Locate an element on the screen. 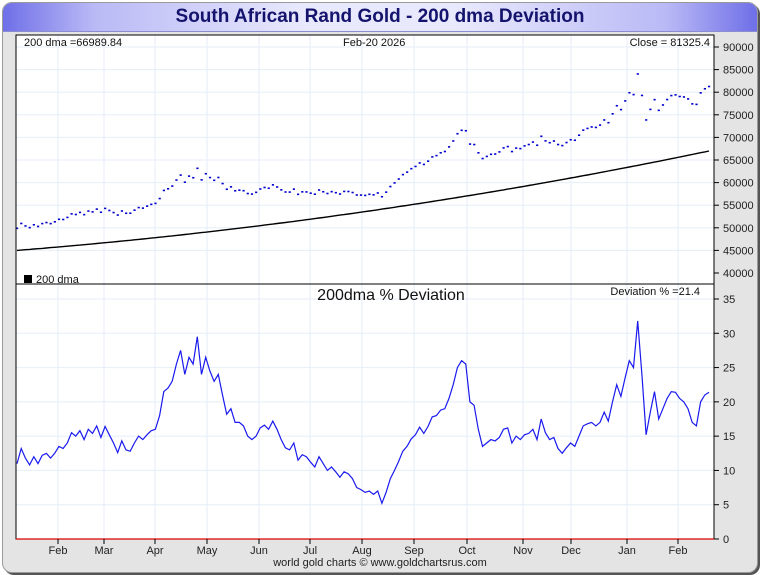  y-tick-label: 0 is located at coordinates (726, 540).